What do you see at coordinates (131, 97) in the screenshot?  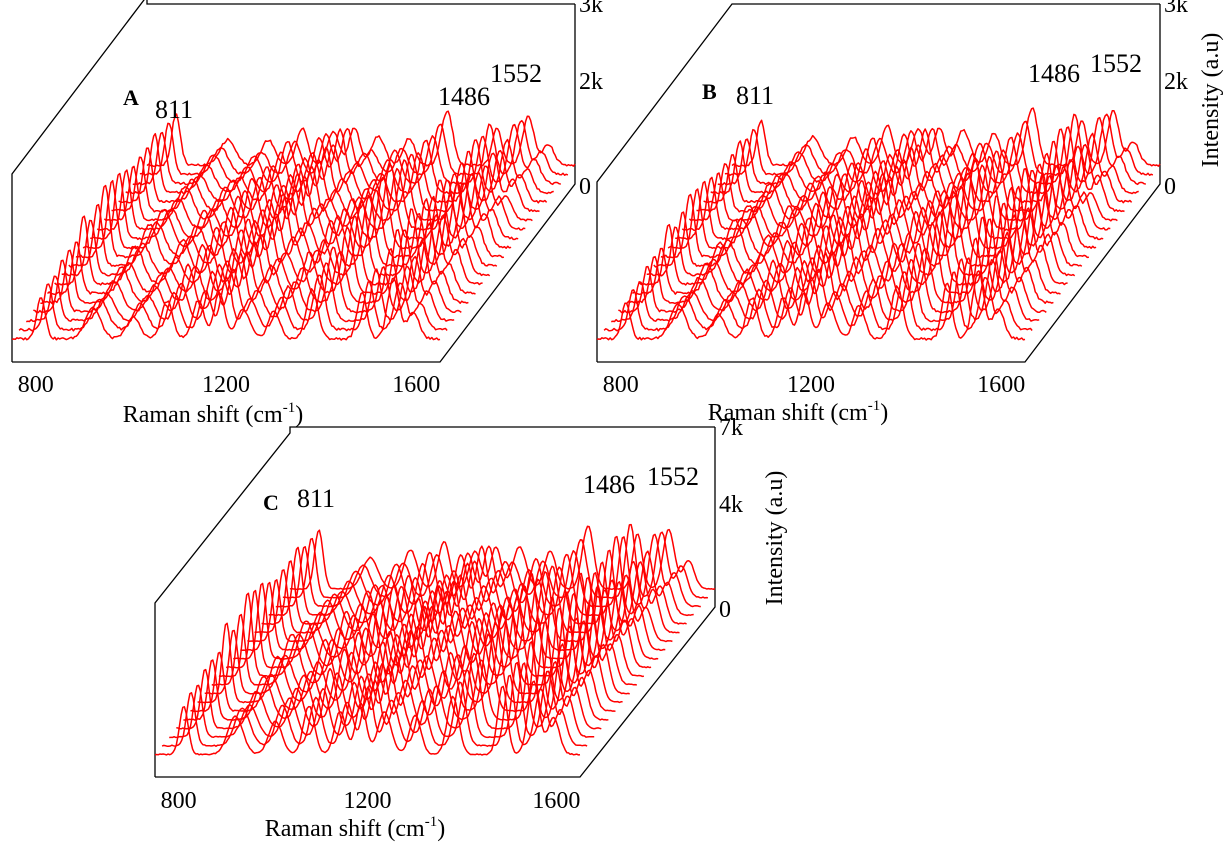 I see `panel-label: A` at bounding box center [131, 97].